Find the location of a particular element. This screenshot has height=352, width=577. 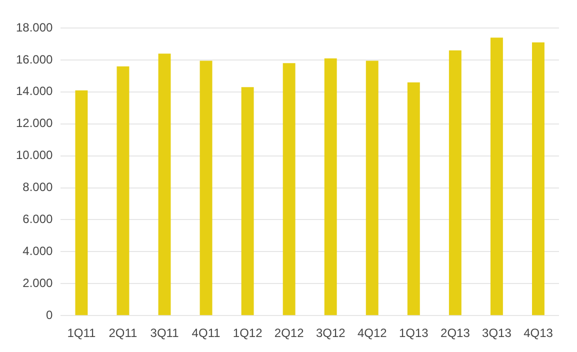

y-tick-label: 2.000 is located at coordinates (38, 283).